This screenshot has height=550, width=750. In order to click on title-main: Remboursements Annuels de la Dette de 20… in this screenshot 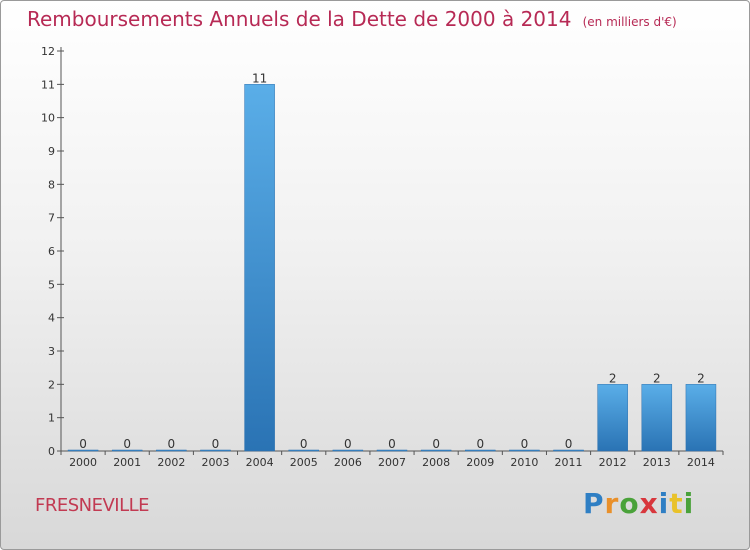, I will do `click(299, 19)`.